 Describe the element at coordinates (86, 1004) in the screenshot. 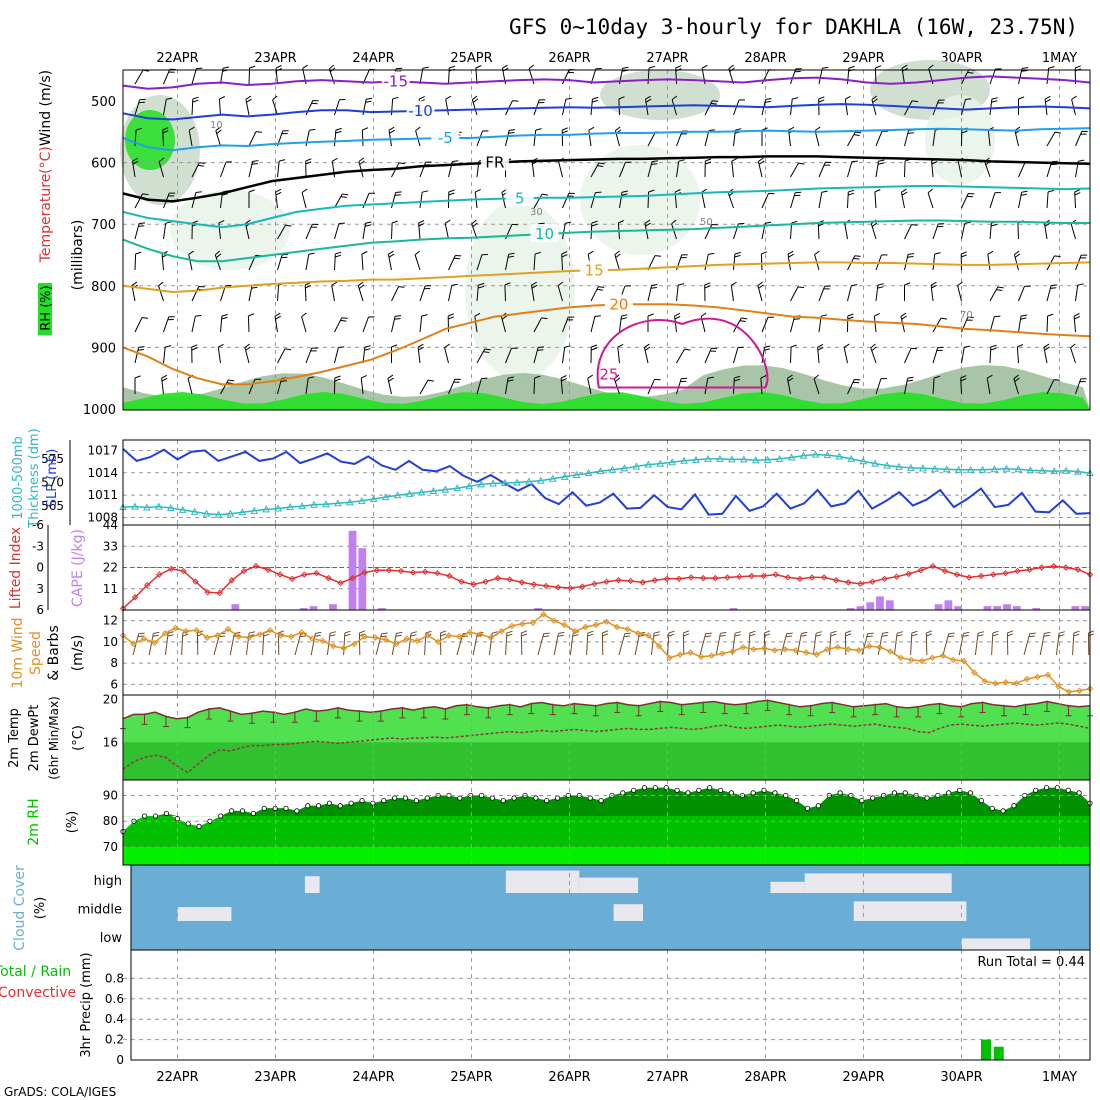

I see `axis-label: 3hr Precip (mm)` at that location.